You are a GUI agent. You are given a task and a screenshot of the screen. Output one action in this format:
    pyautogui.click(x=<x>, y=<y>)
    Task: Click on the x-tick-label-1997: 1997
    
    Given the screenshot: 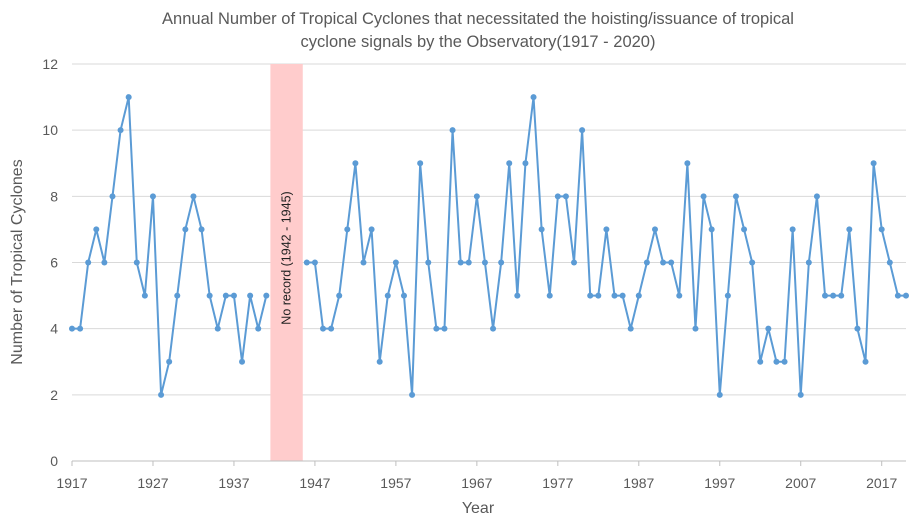 What is the action you would take?
    pyautogui.click(x=719, y=483)
    